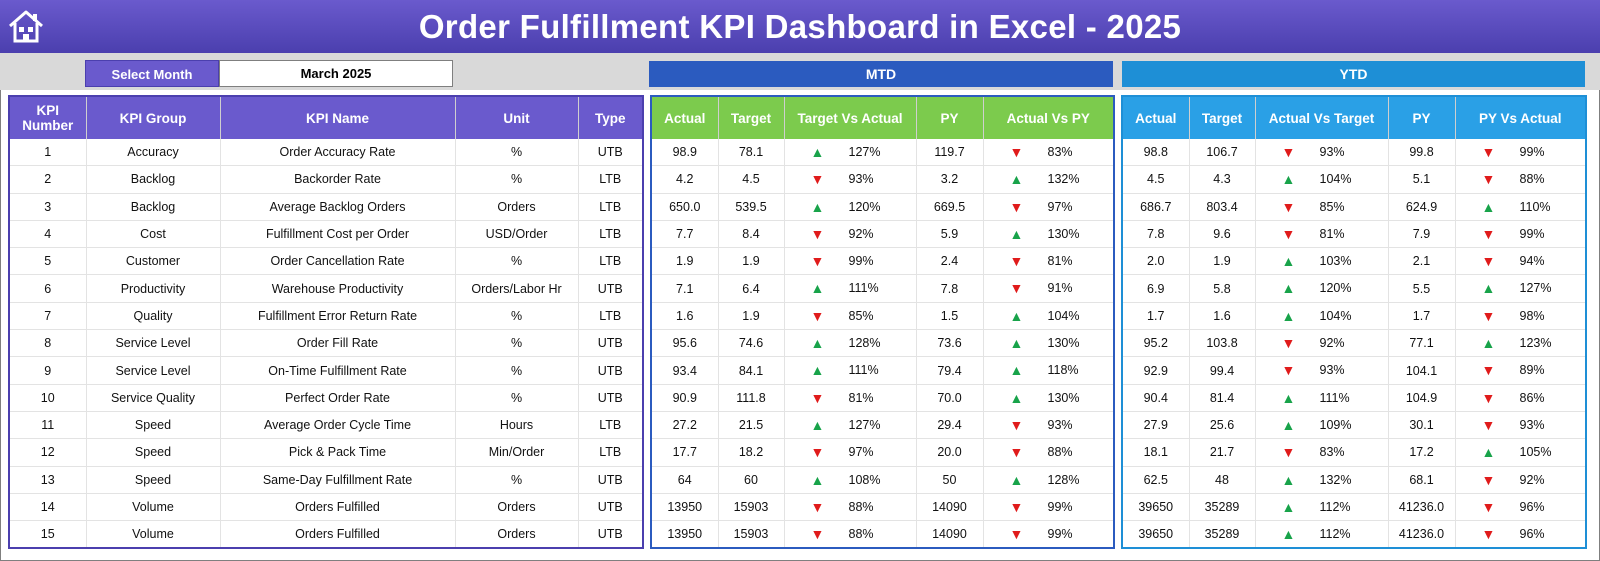  I want to click on ytd-col-actual-vs-target: Actual Vs Target, so click(1322, 117).